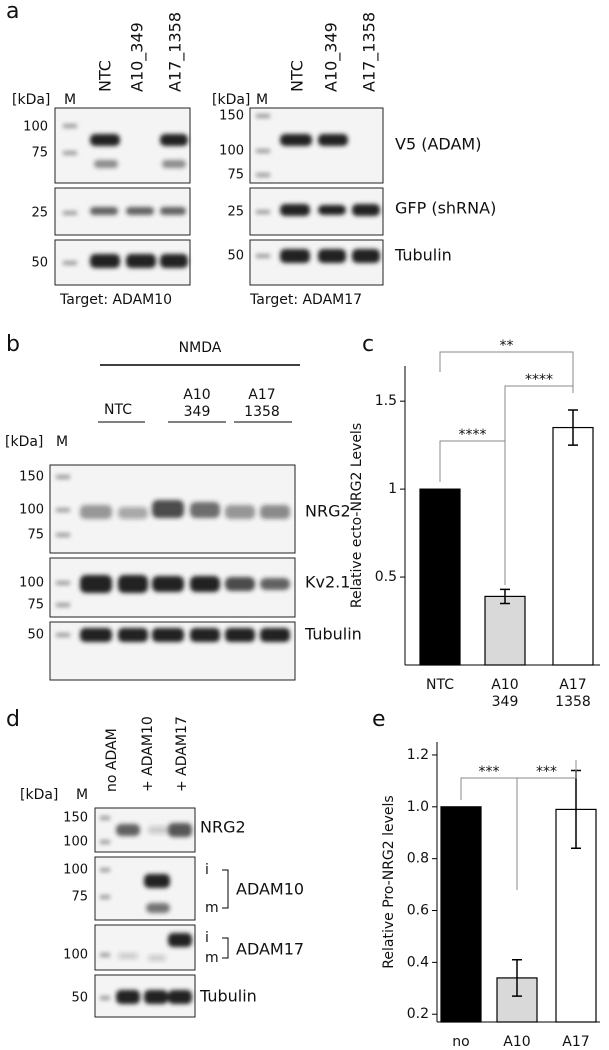 The image size is (609, 1050). Describe the element at coordinates (200, 348) in the screenshot. I see `treatment: NMDA` at that location.